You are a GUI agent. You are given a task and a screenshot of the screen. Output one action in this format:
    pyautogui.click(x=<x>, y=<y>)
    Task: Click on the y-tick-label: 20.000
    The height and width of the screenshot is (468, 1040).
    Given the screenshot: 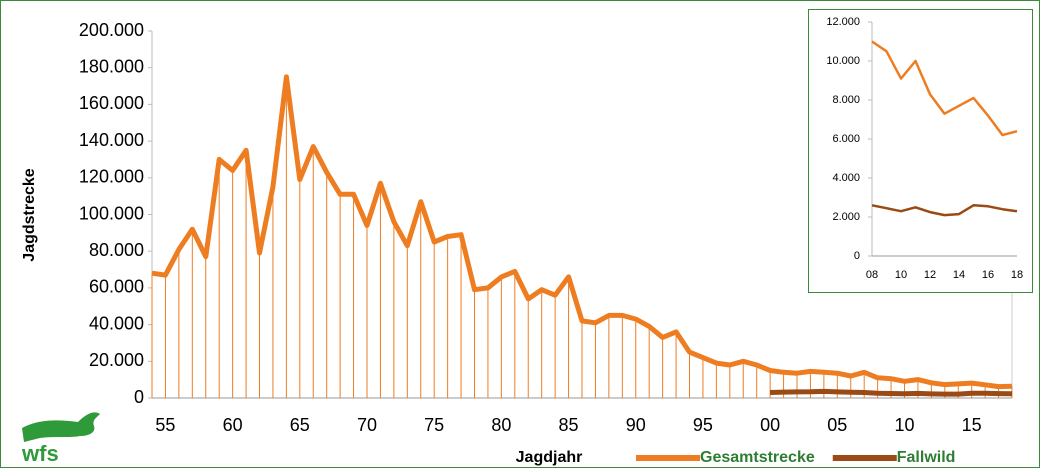 What is the action you would take?
    pyautogui.click(x=116, y=360)
    